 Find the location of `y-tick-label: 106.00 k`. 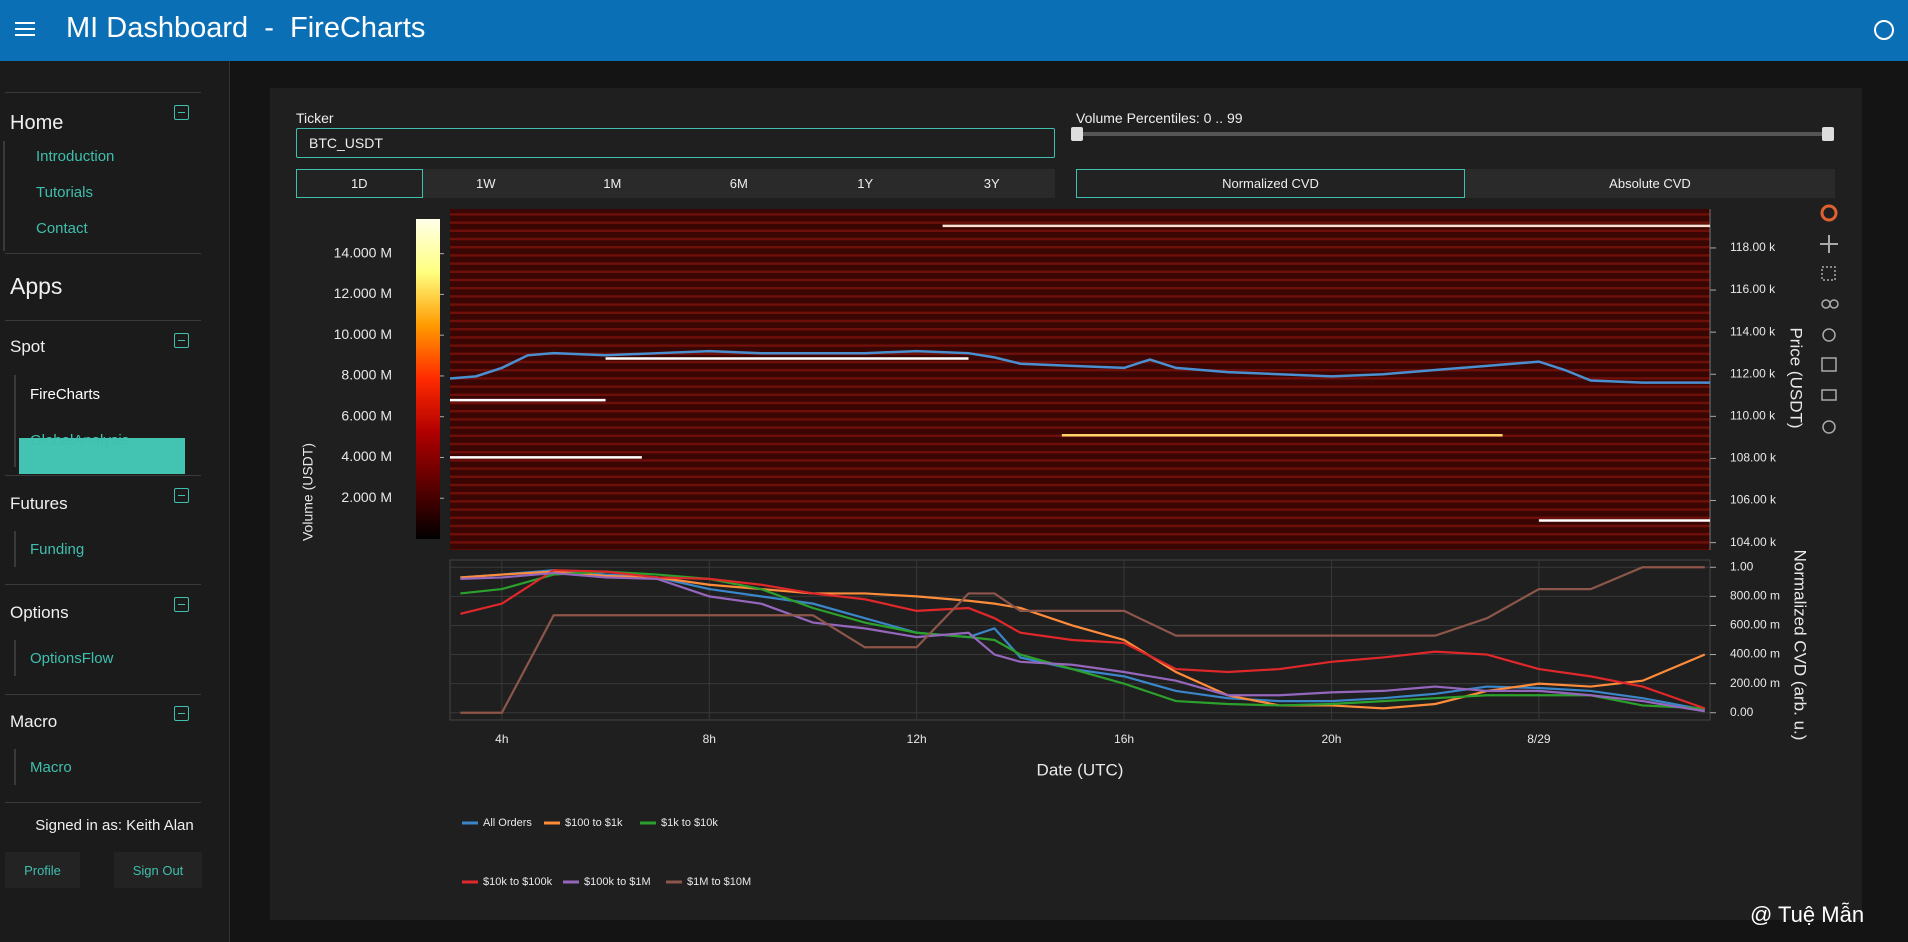

y-tick-label: 106.00 k is located at coordinates (1753, 500).